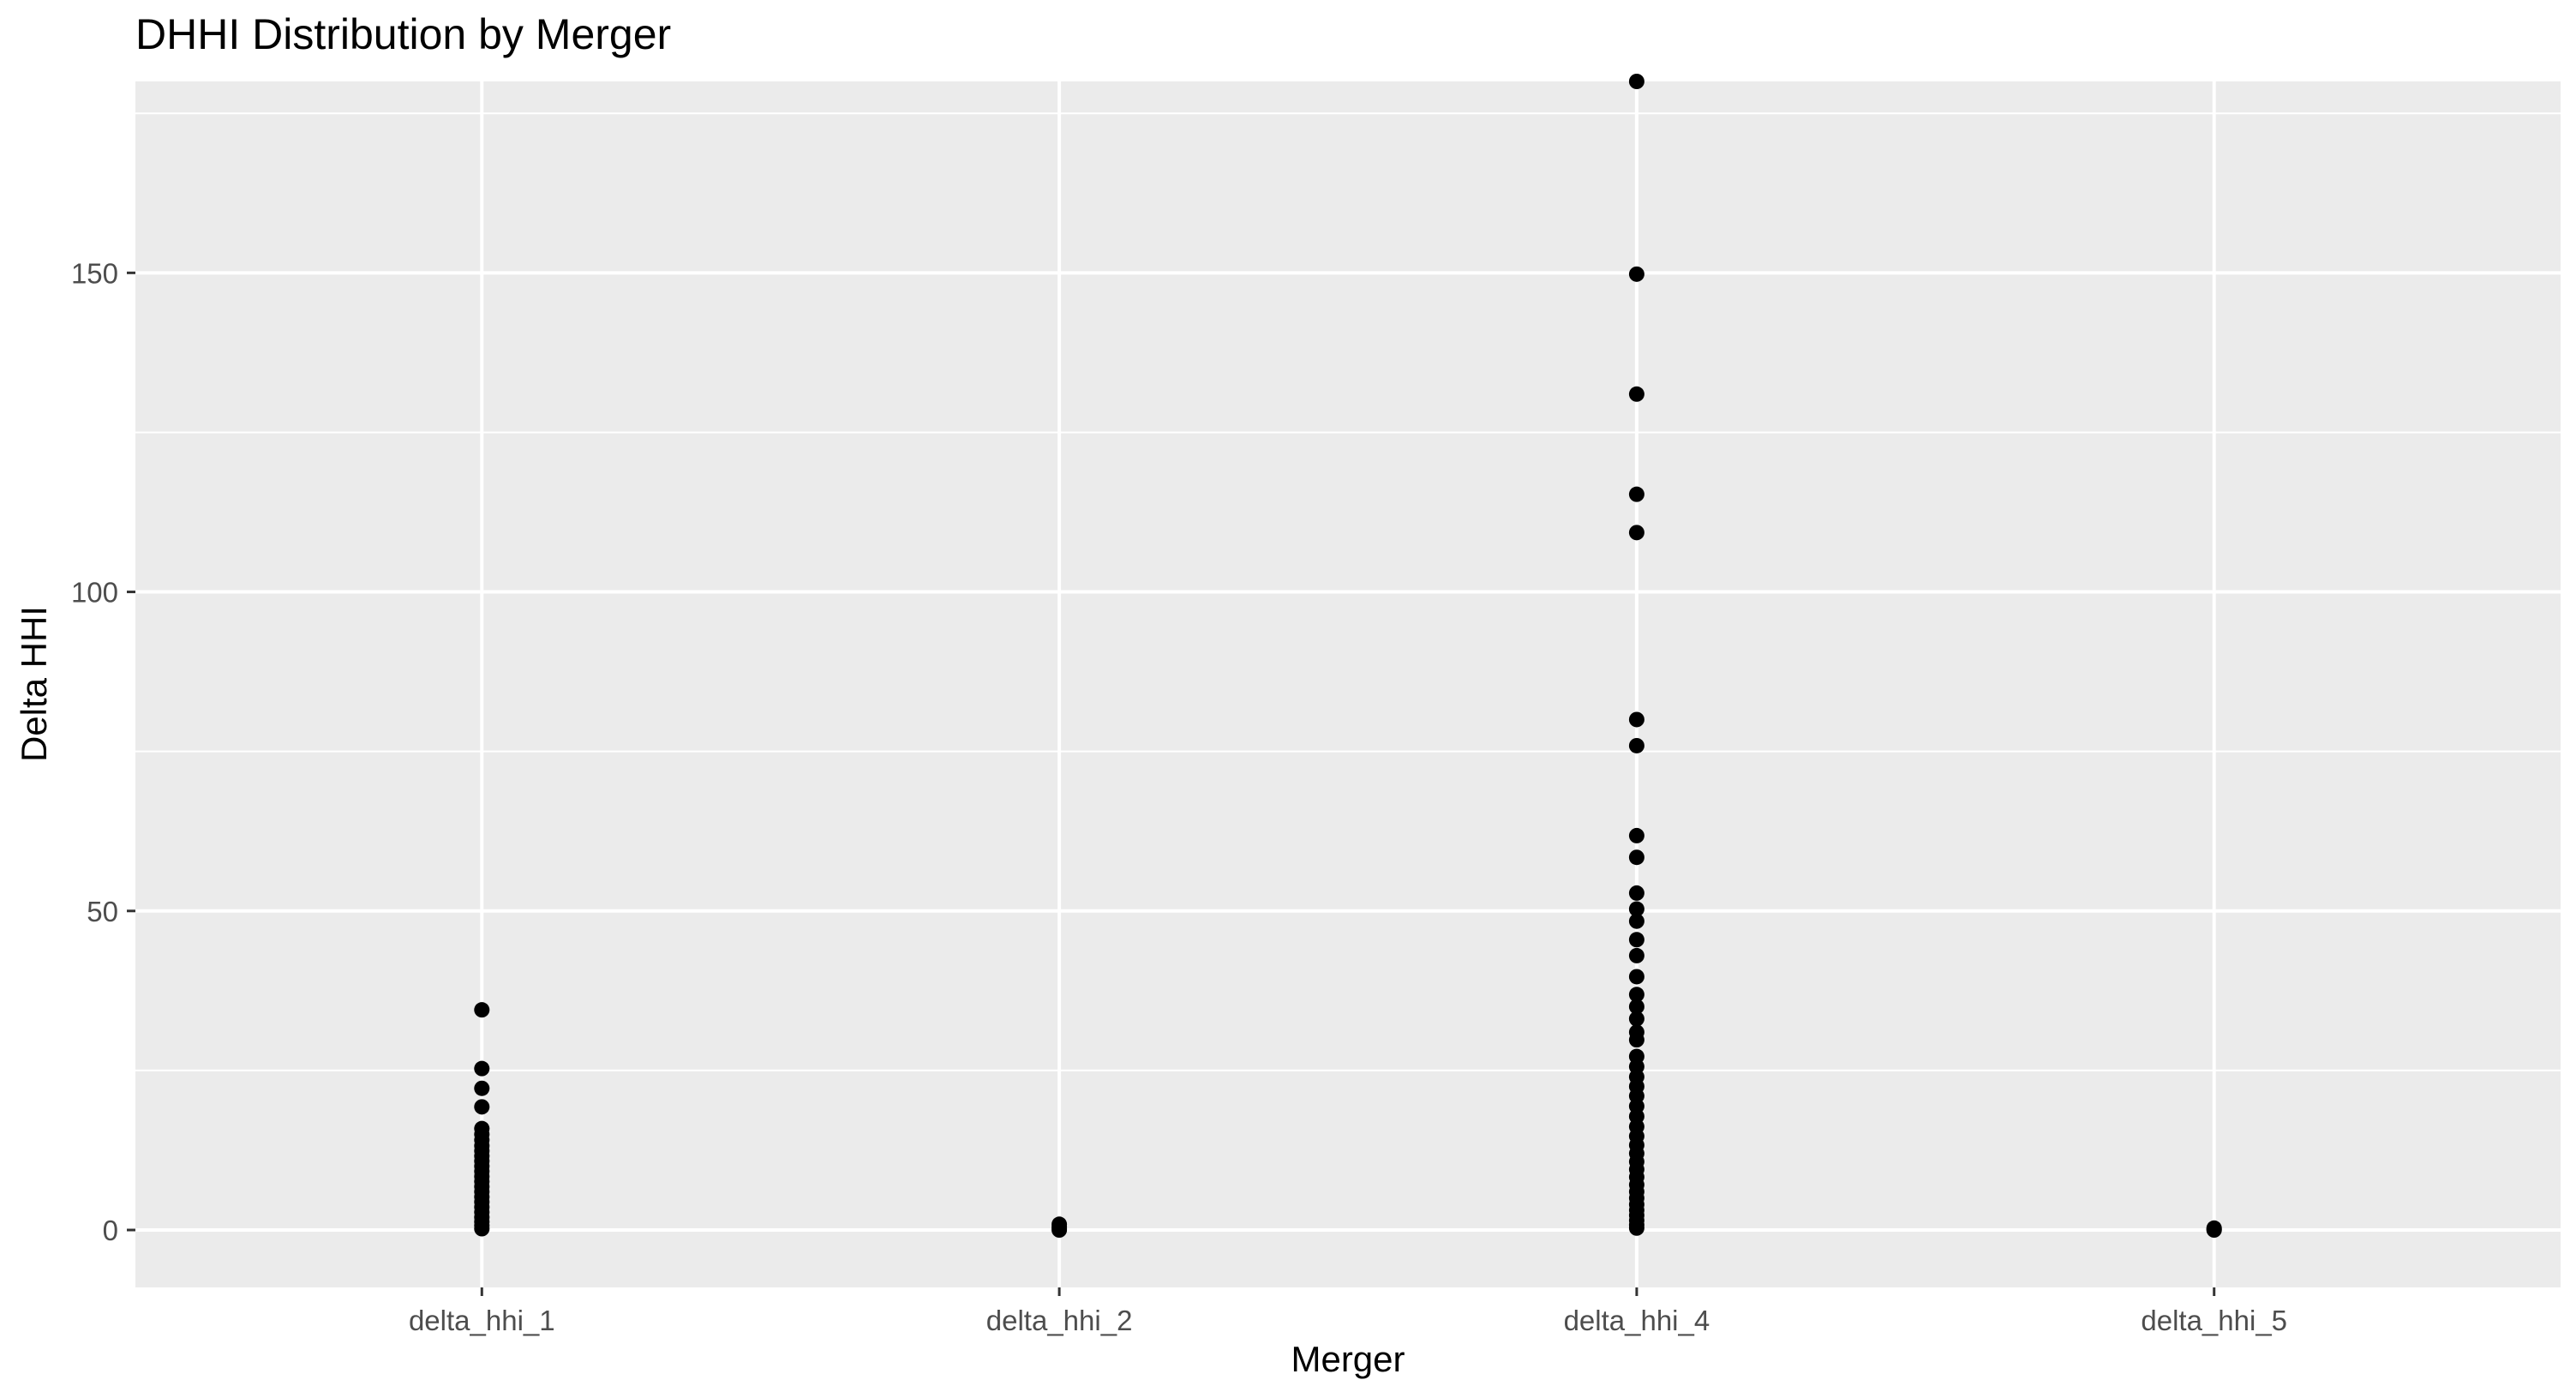  Describe the element at coordinates (94, 593) in the screenshot. I see `y-tick-label: 100` at that location.